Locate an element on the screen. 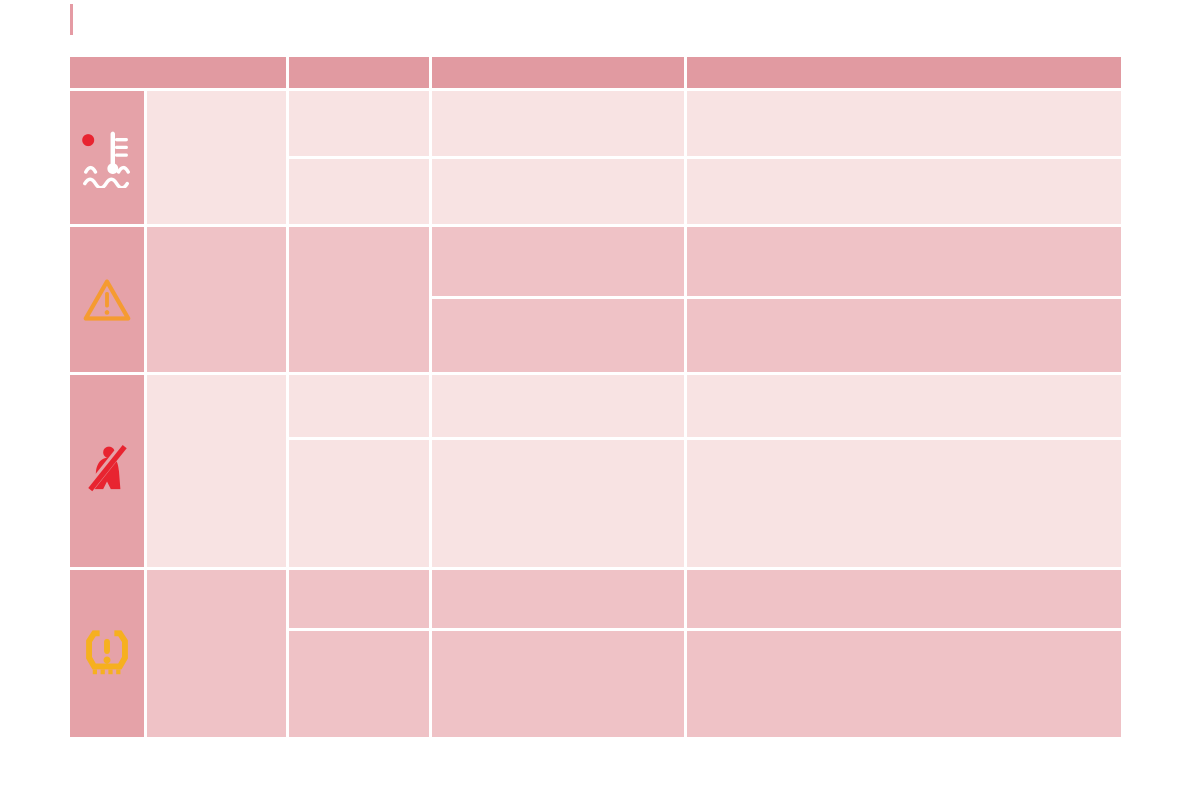 This screenshot has width=1191, height=794. table-header-row is located at coordinates (595, 72).